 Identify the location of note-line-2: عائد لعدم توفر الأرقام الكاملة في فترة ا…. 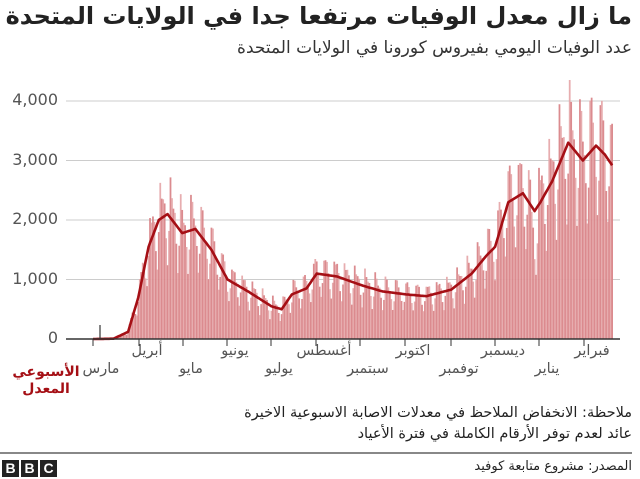
(494, 434).